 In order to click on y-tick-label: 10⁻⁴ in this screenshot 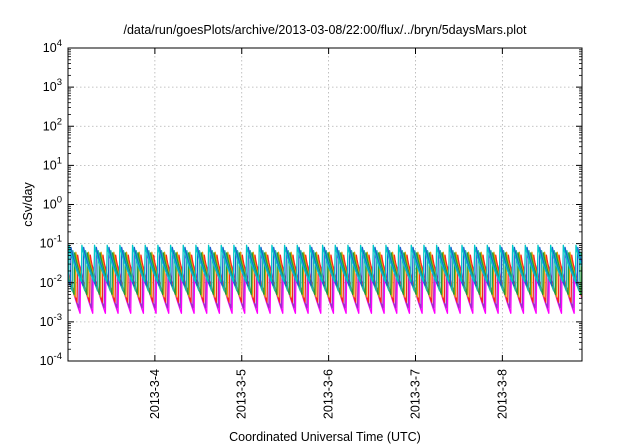, I will do `click(51, 359)`.